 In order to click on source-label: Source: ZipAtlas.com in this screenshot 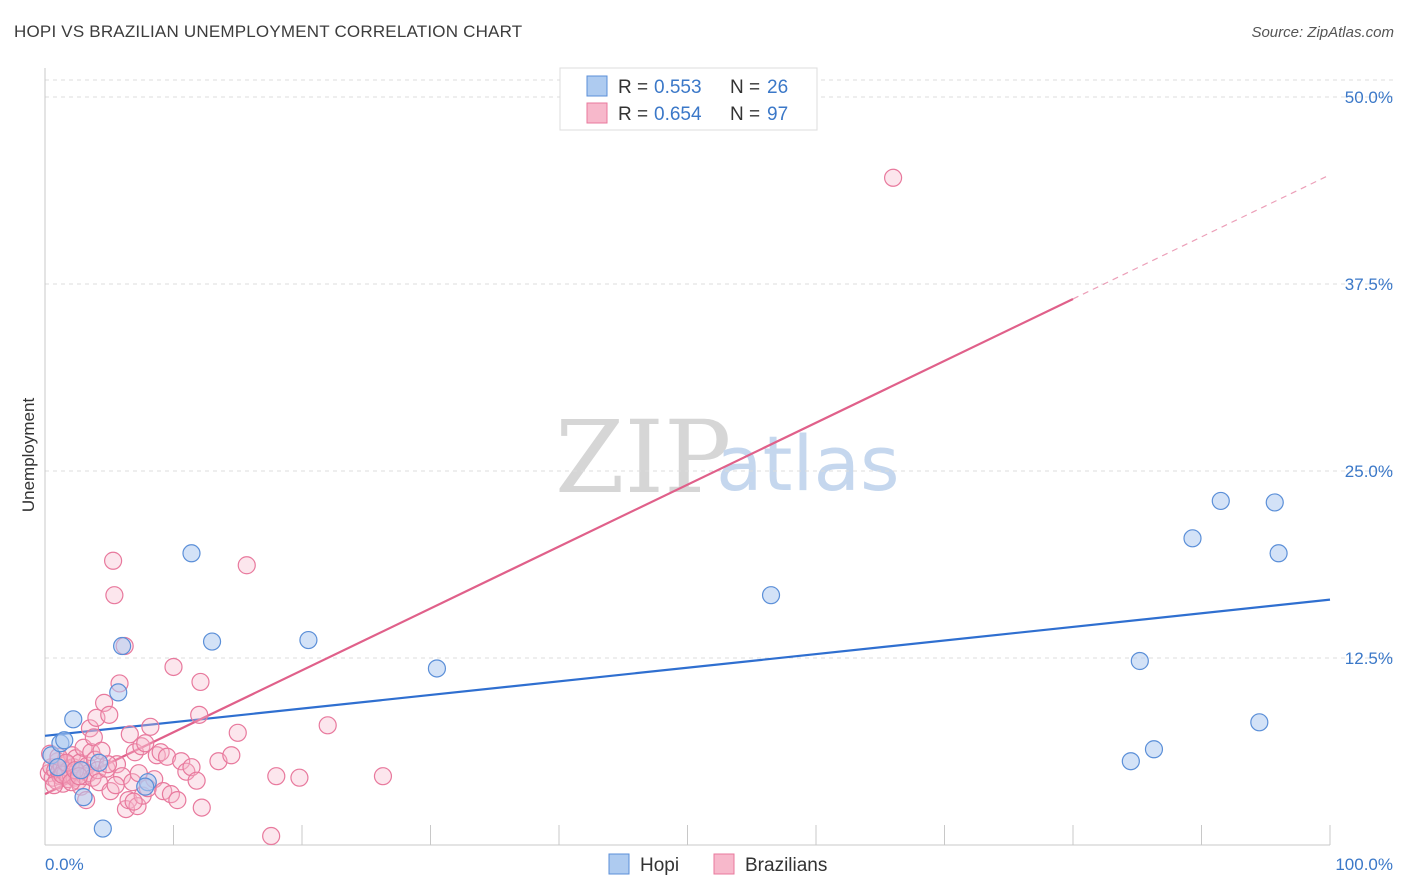, I will do `click(1322, 32)`.